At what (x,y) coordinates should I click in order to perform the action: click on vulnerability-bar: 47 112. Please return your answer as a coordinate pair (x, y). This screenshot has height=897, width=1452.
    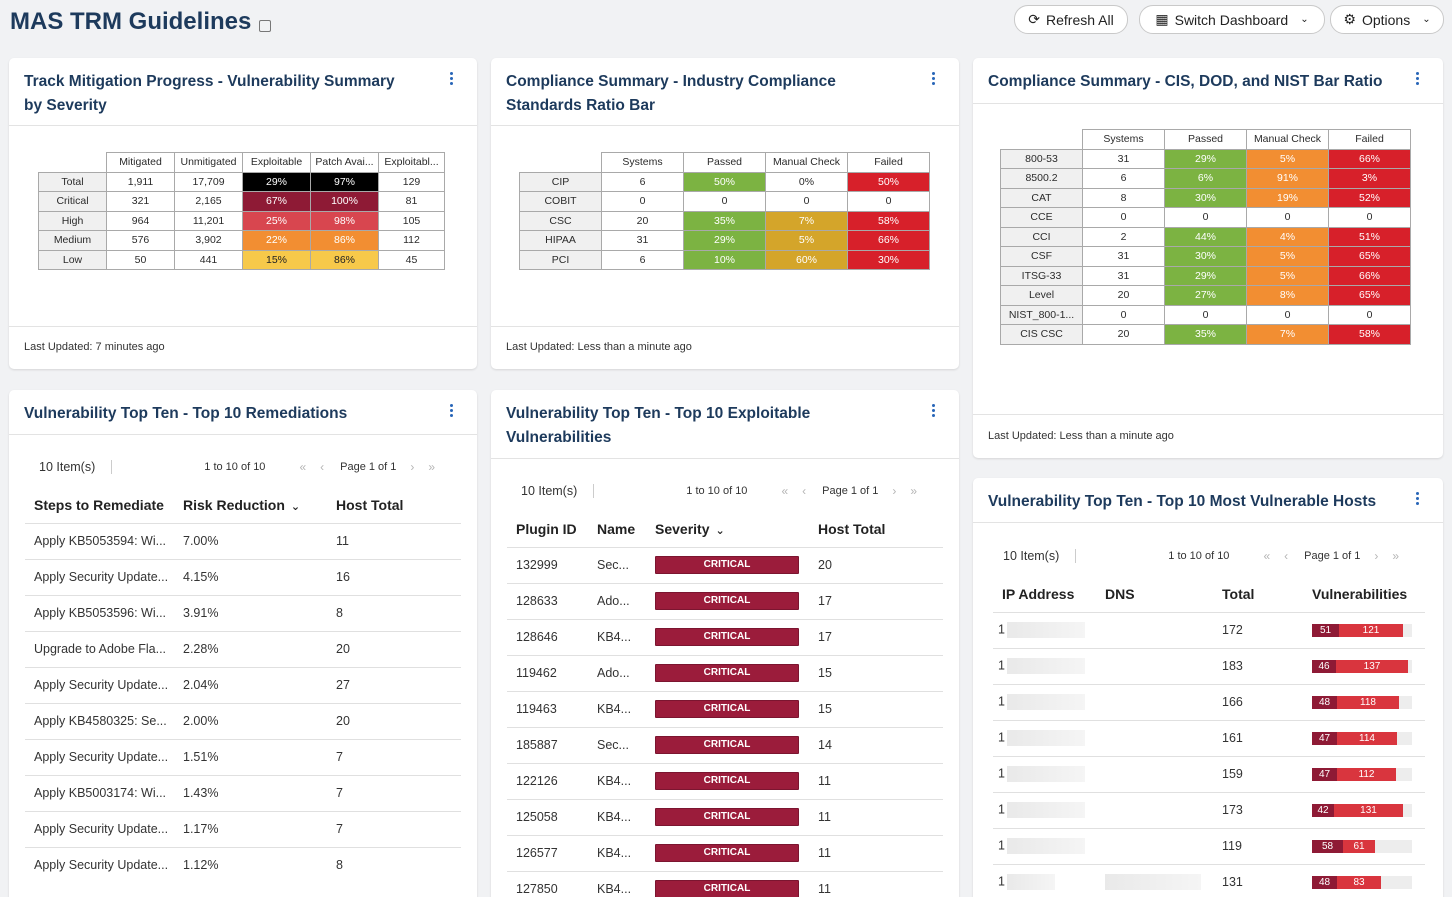
    Looking at the image, I should click on (1368, 774).